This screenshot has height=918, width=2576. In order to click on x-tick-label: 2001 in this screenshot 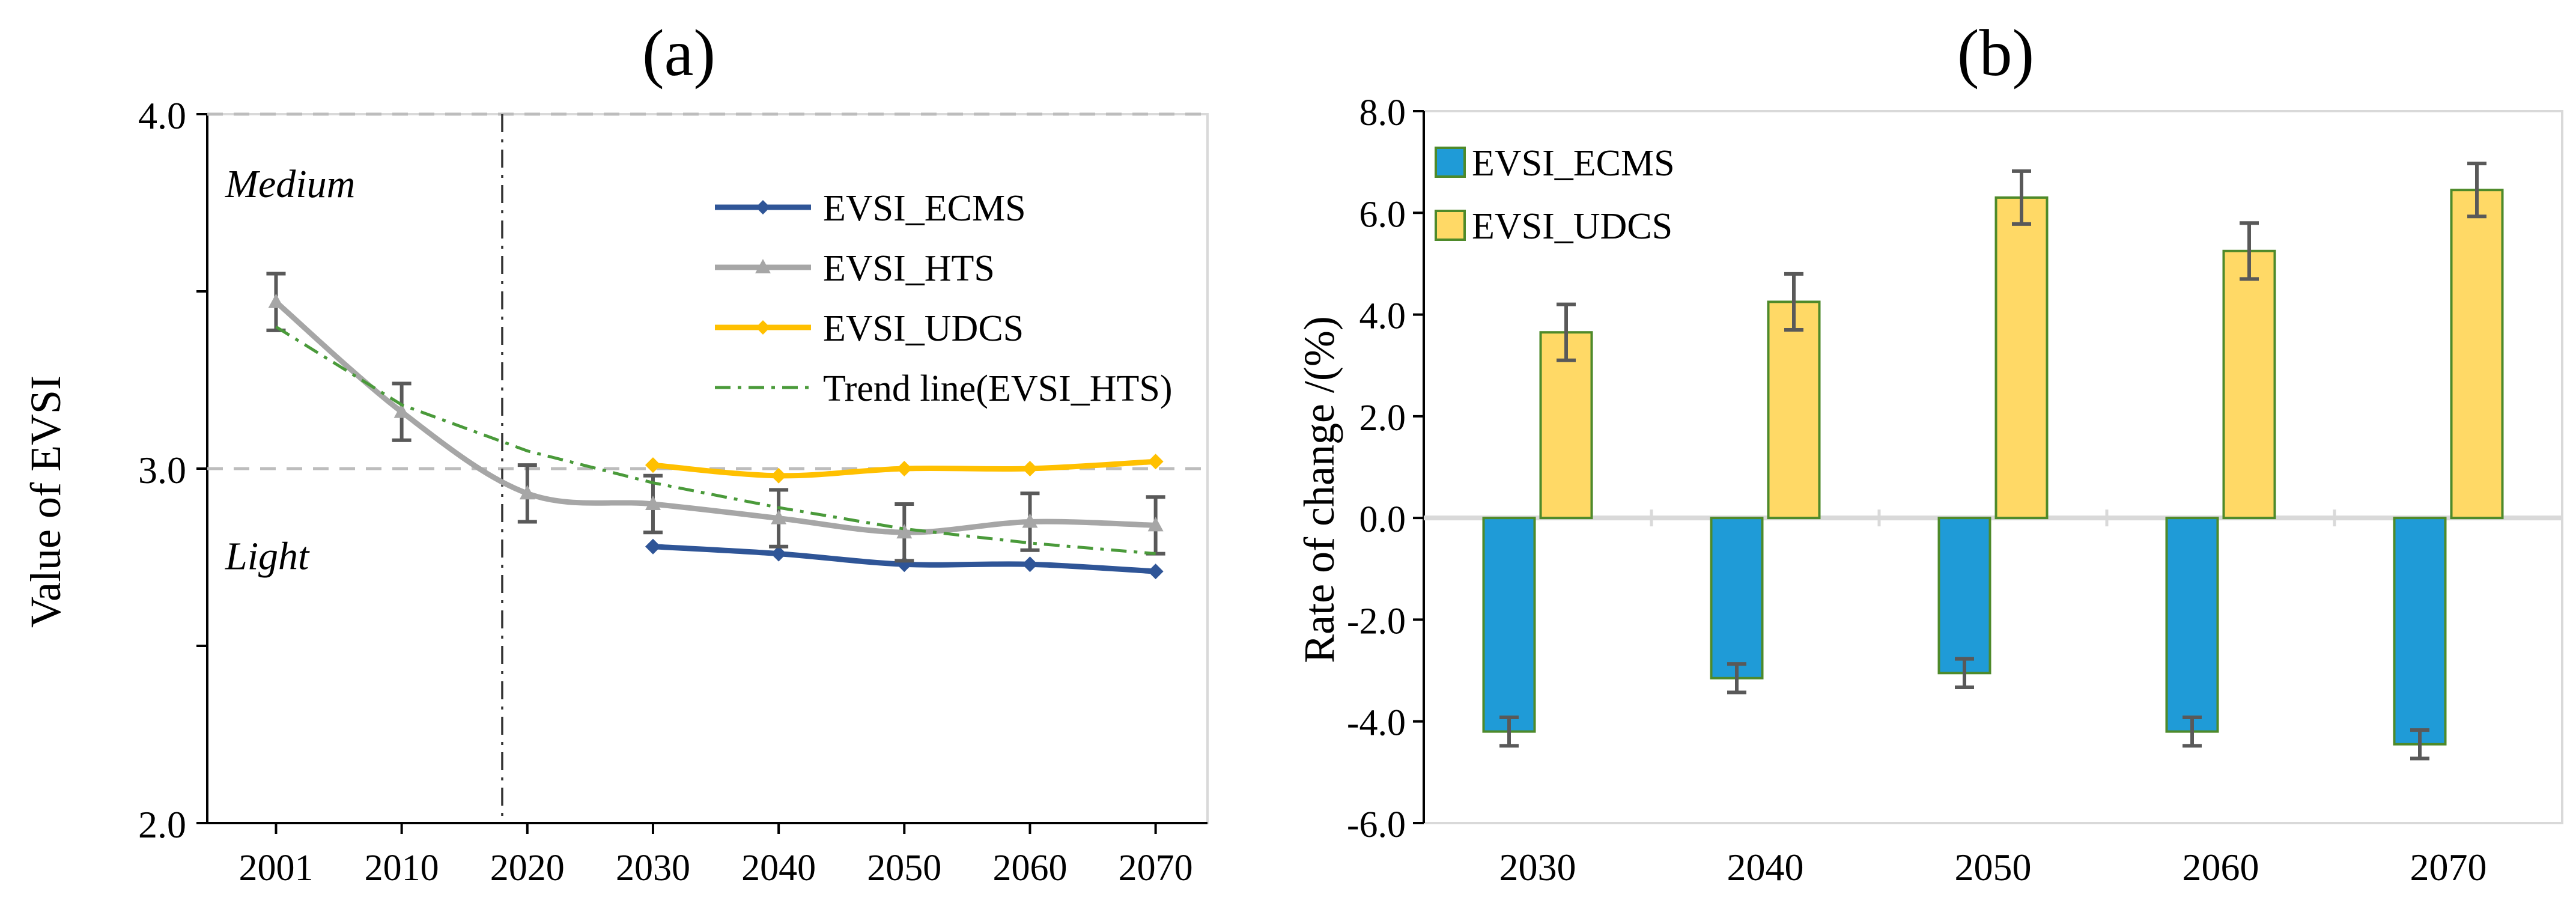, I will do `click(275, 868)`.